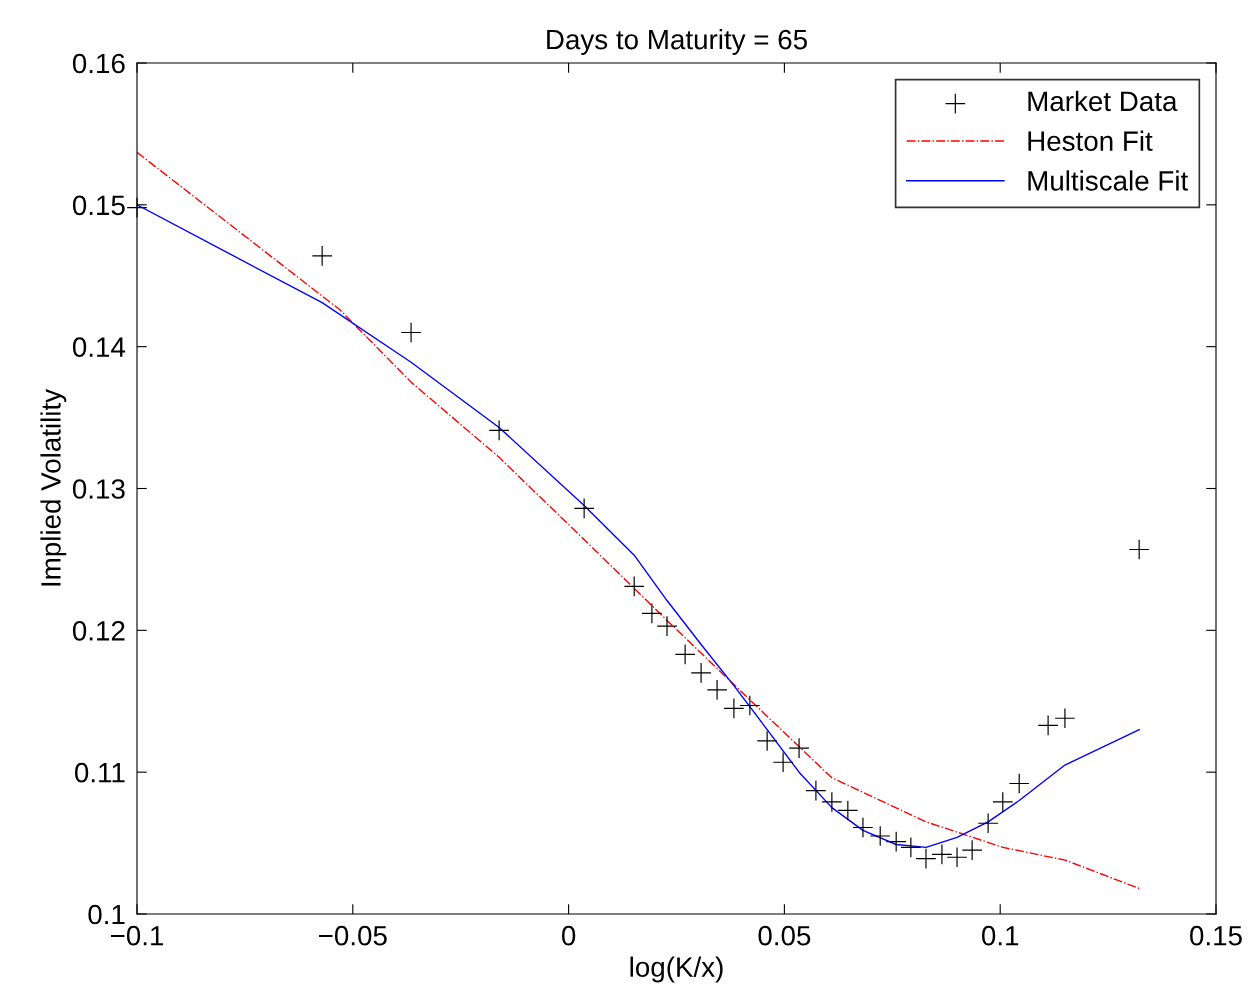  Describe the element at coordinates (98, 205) in the screenshot. I see `y-tick-label: 0.15` at that location.